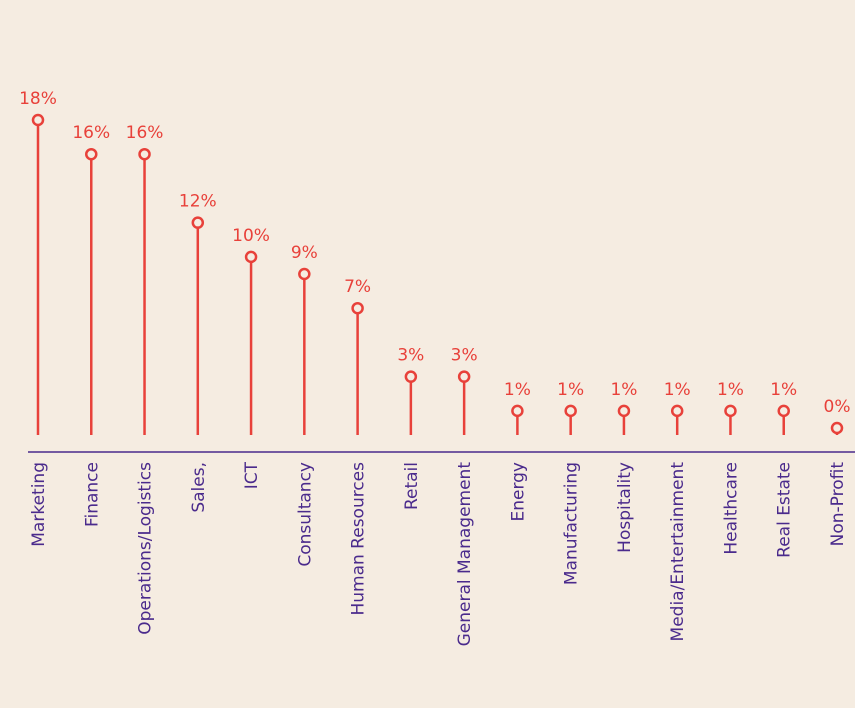 This screenshot has height=708, width=855. I want to click on value-label: 9%, so click(304, 253).